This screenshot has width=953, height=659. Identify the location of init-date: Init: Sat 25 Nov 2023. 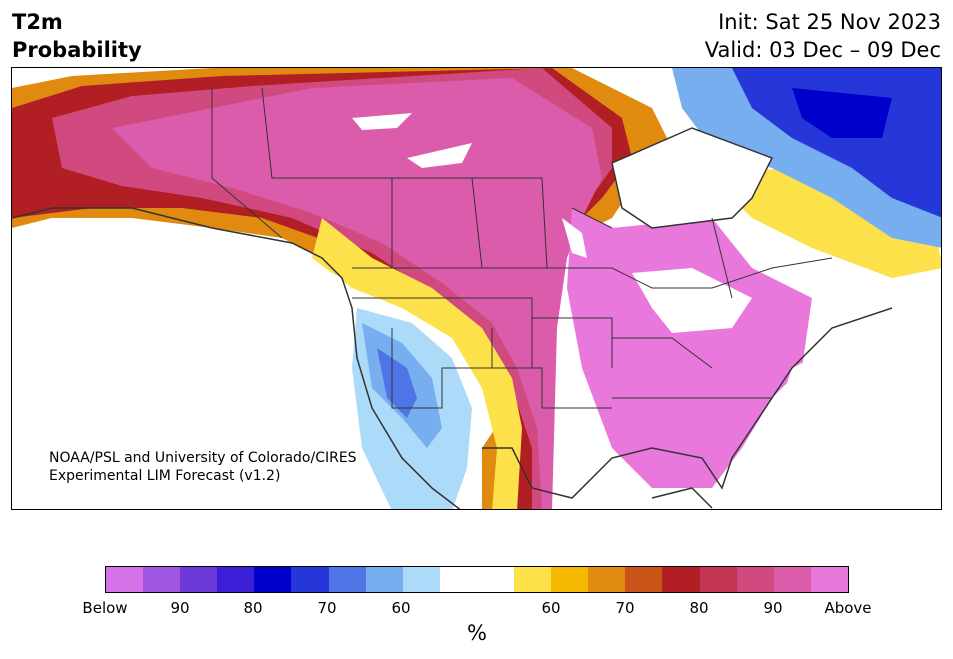
(829, 22).